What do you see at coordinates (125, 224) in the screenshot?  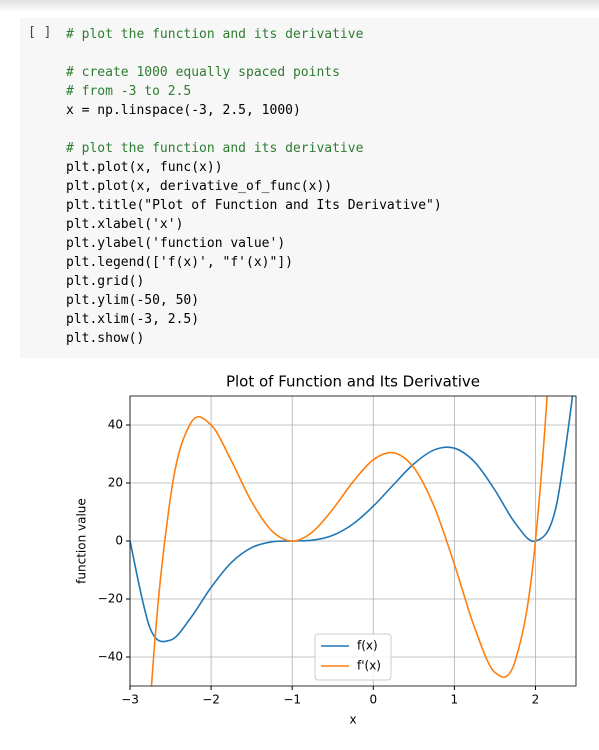 I see `code-line: plt.xlabel('x')` at bounding box center [125, 224].